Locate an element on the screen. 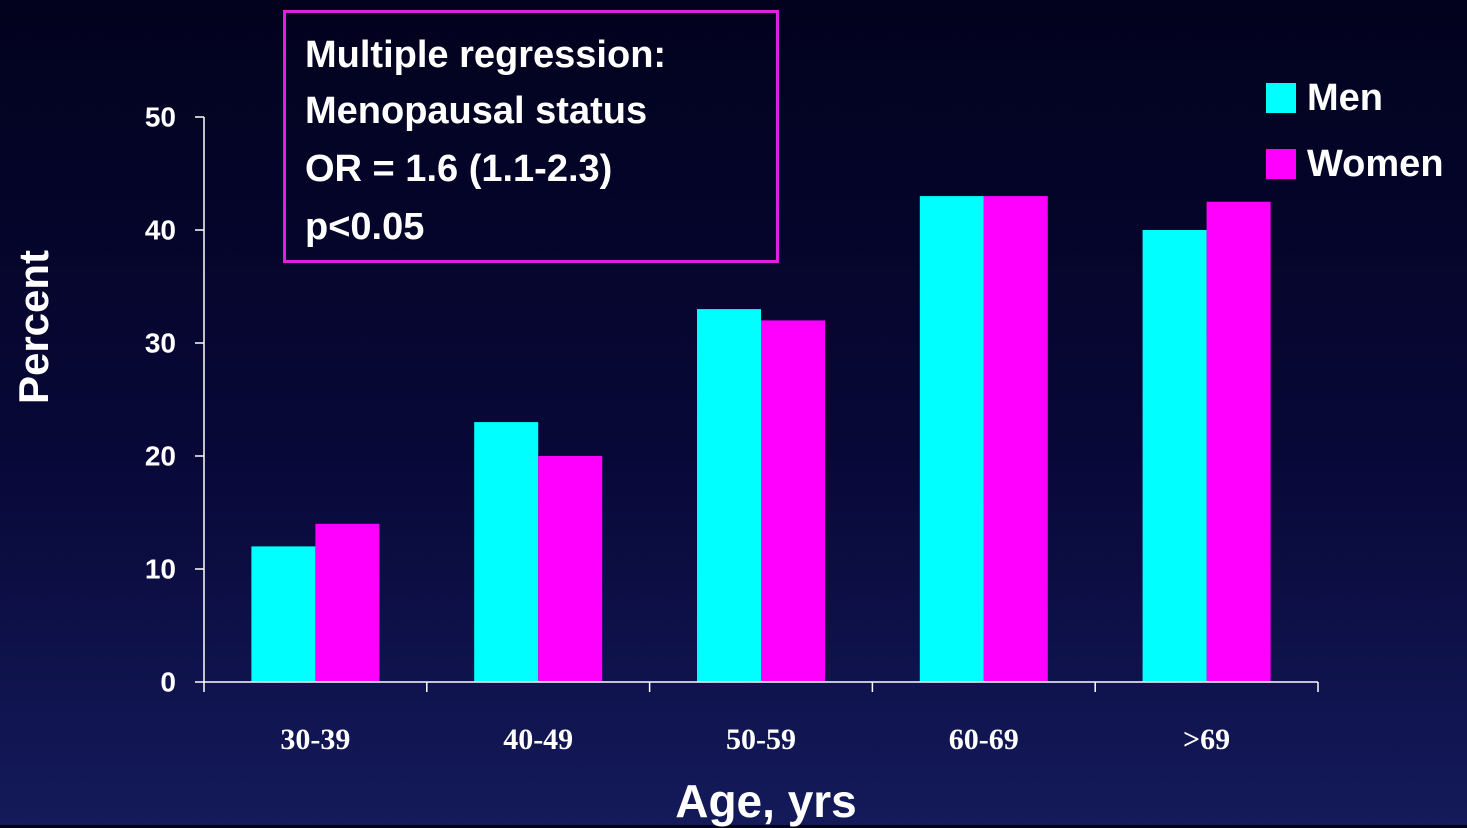  x-axis-title: Age, yrs is located at coordinates (766, 801).